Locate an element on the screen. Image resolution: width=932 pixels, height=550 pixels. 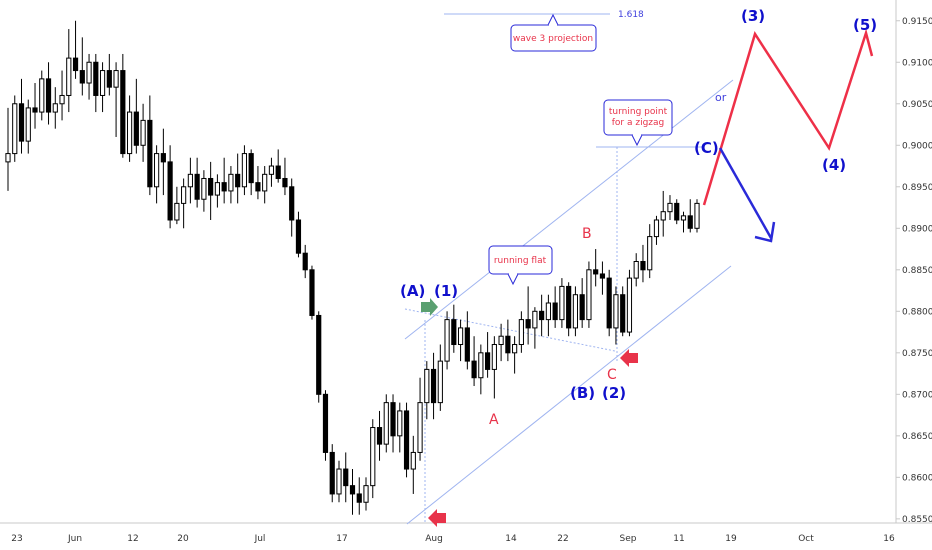
wave3-projection-callout: wave 3 projection is located at coordinates (553, 32).